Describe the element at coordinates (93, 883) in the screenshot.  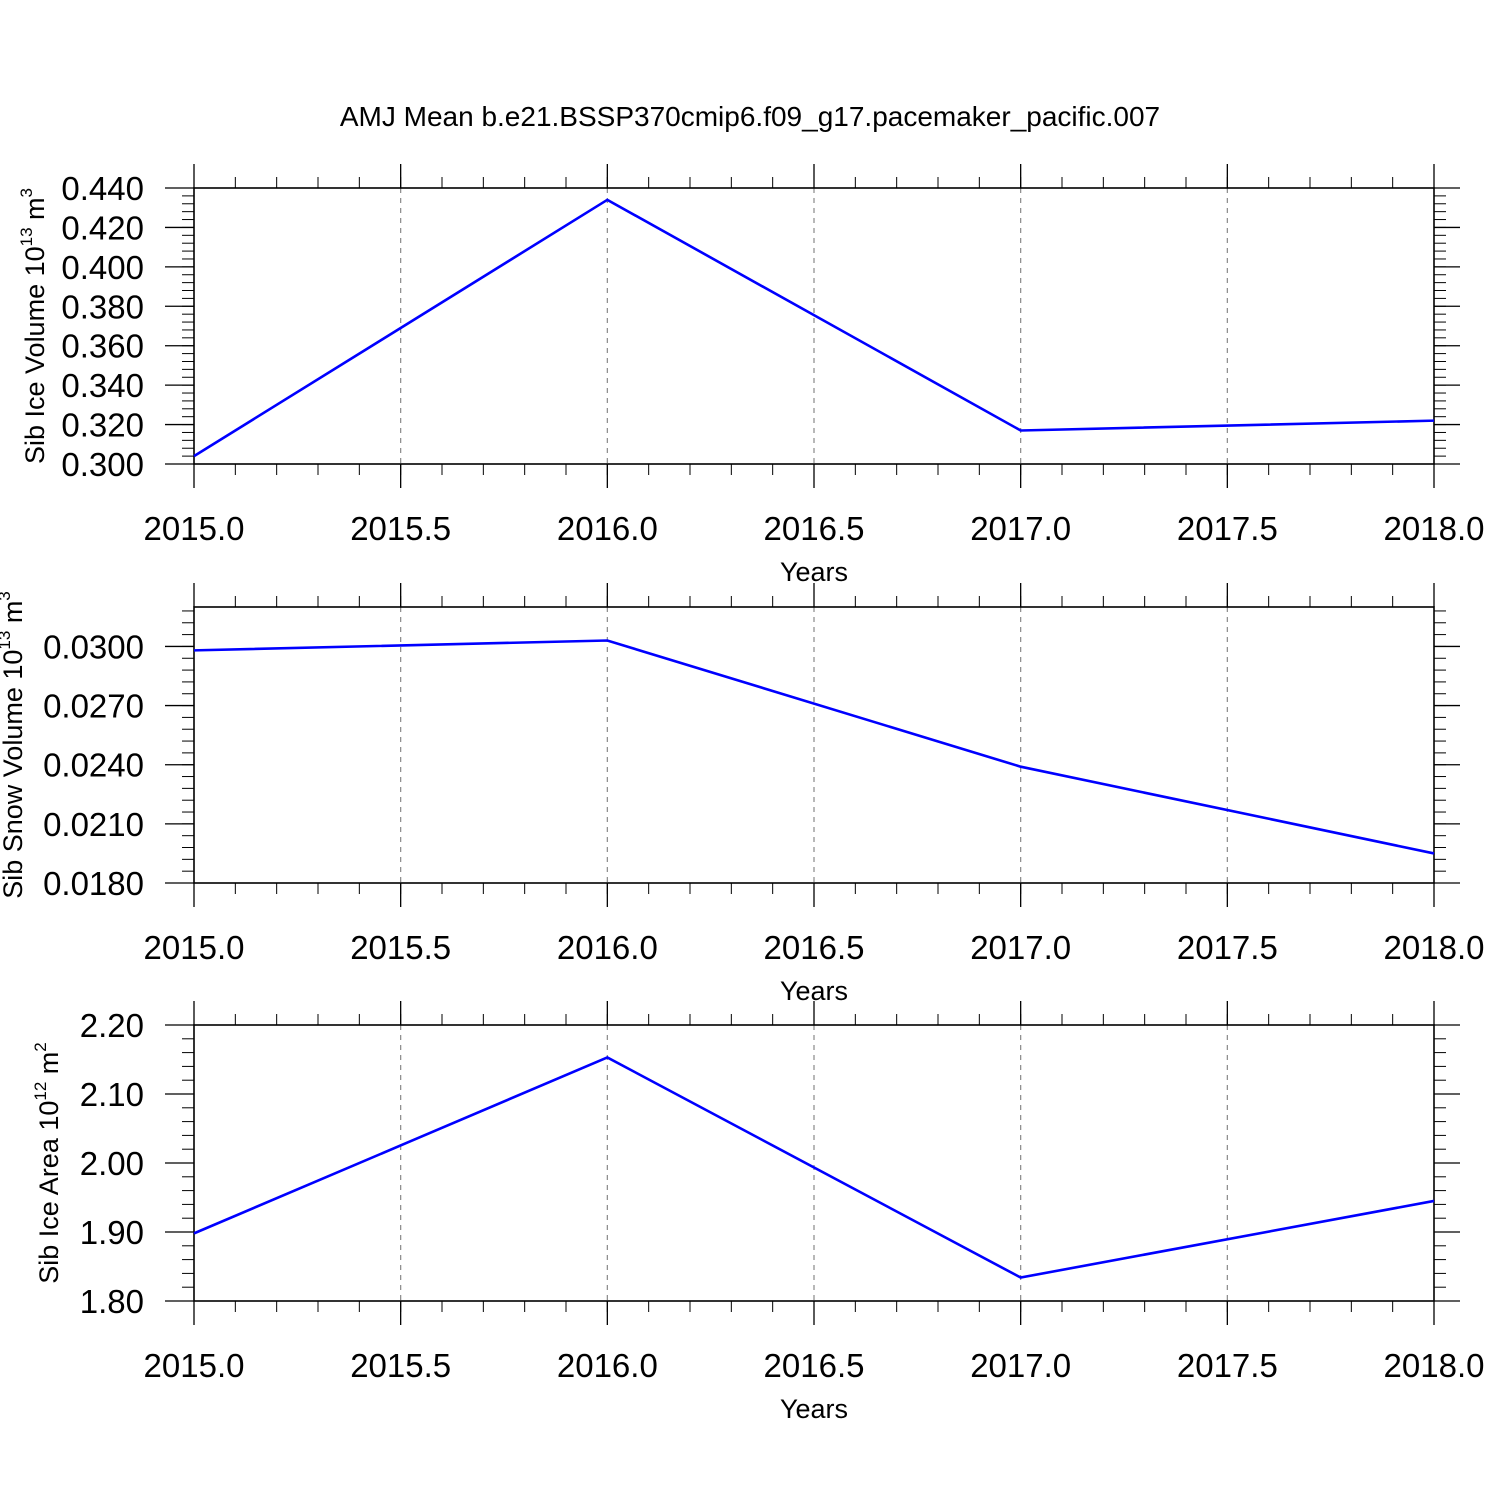
I see `y-tick-label: 0.0180` at that location.